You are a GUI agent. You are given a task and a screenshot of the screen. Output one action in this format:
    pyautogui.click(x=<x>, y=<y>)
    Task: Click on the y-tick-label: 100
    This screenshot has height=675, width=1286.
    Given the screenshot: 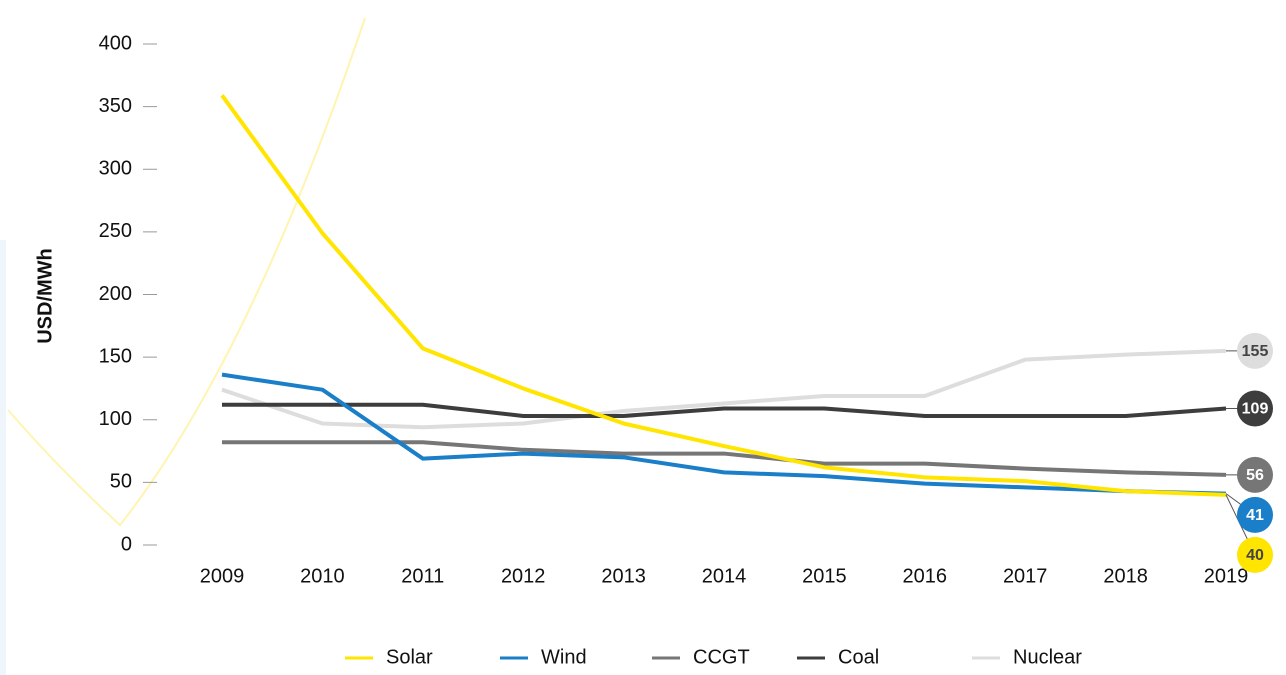 What is the action you would take?
    pyautogui.click(x=115, y=419)
    